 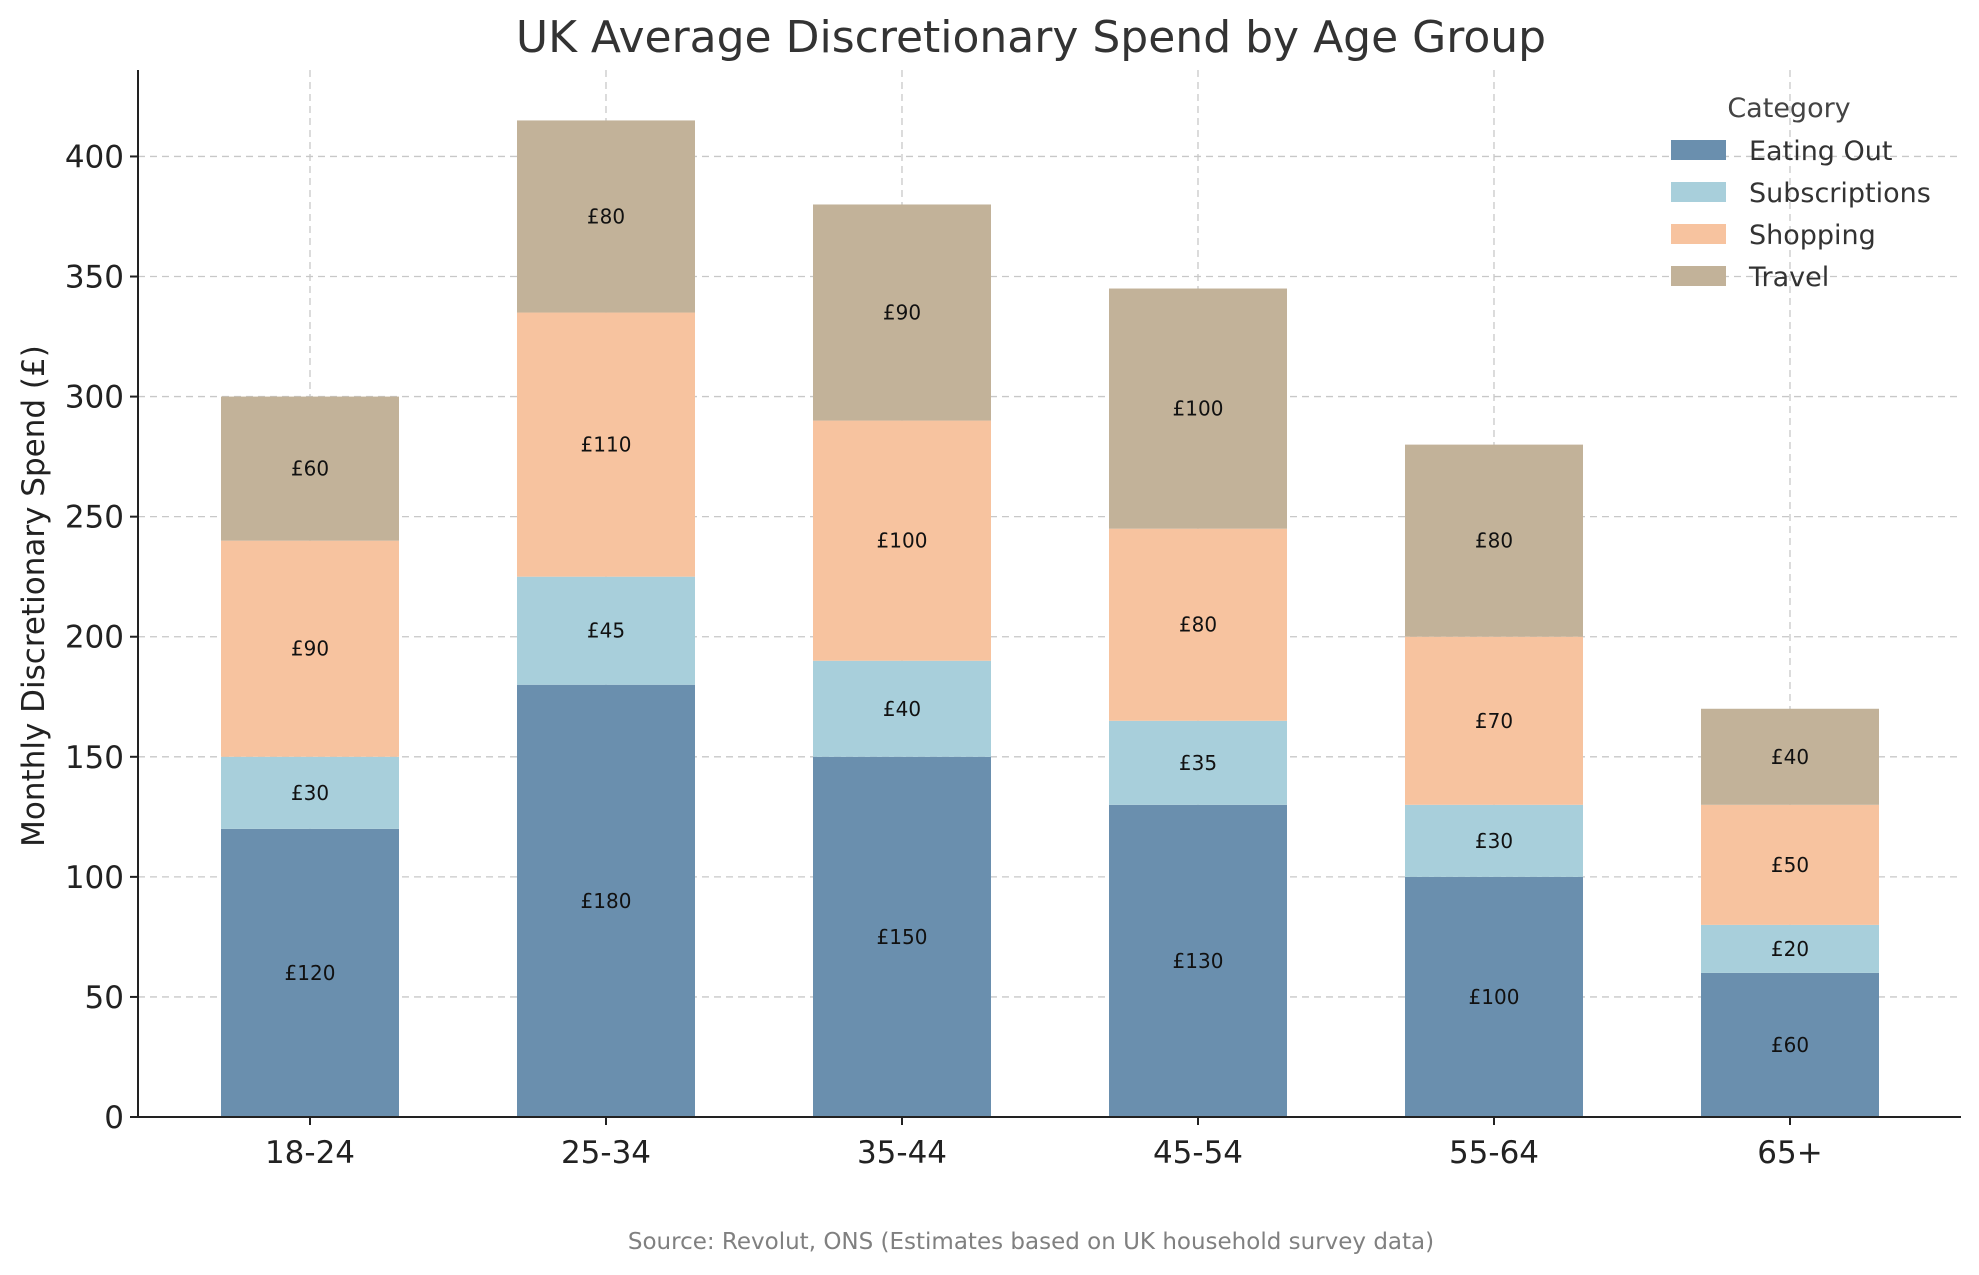 I want to click on y-axis-title: Monthly Discretionary Spend (£), so click(x=34, y=596).